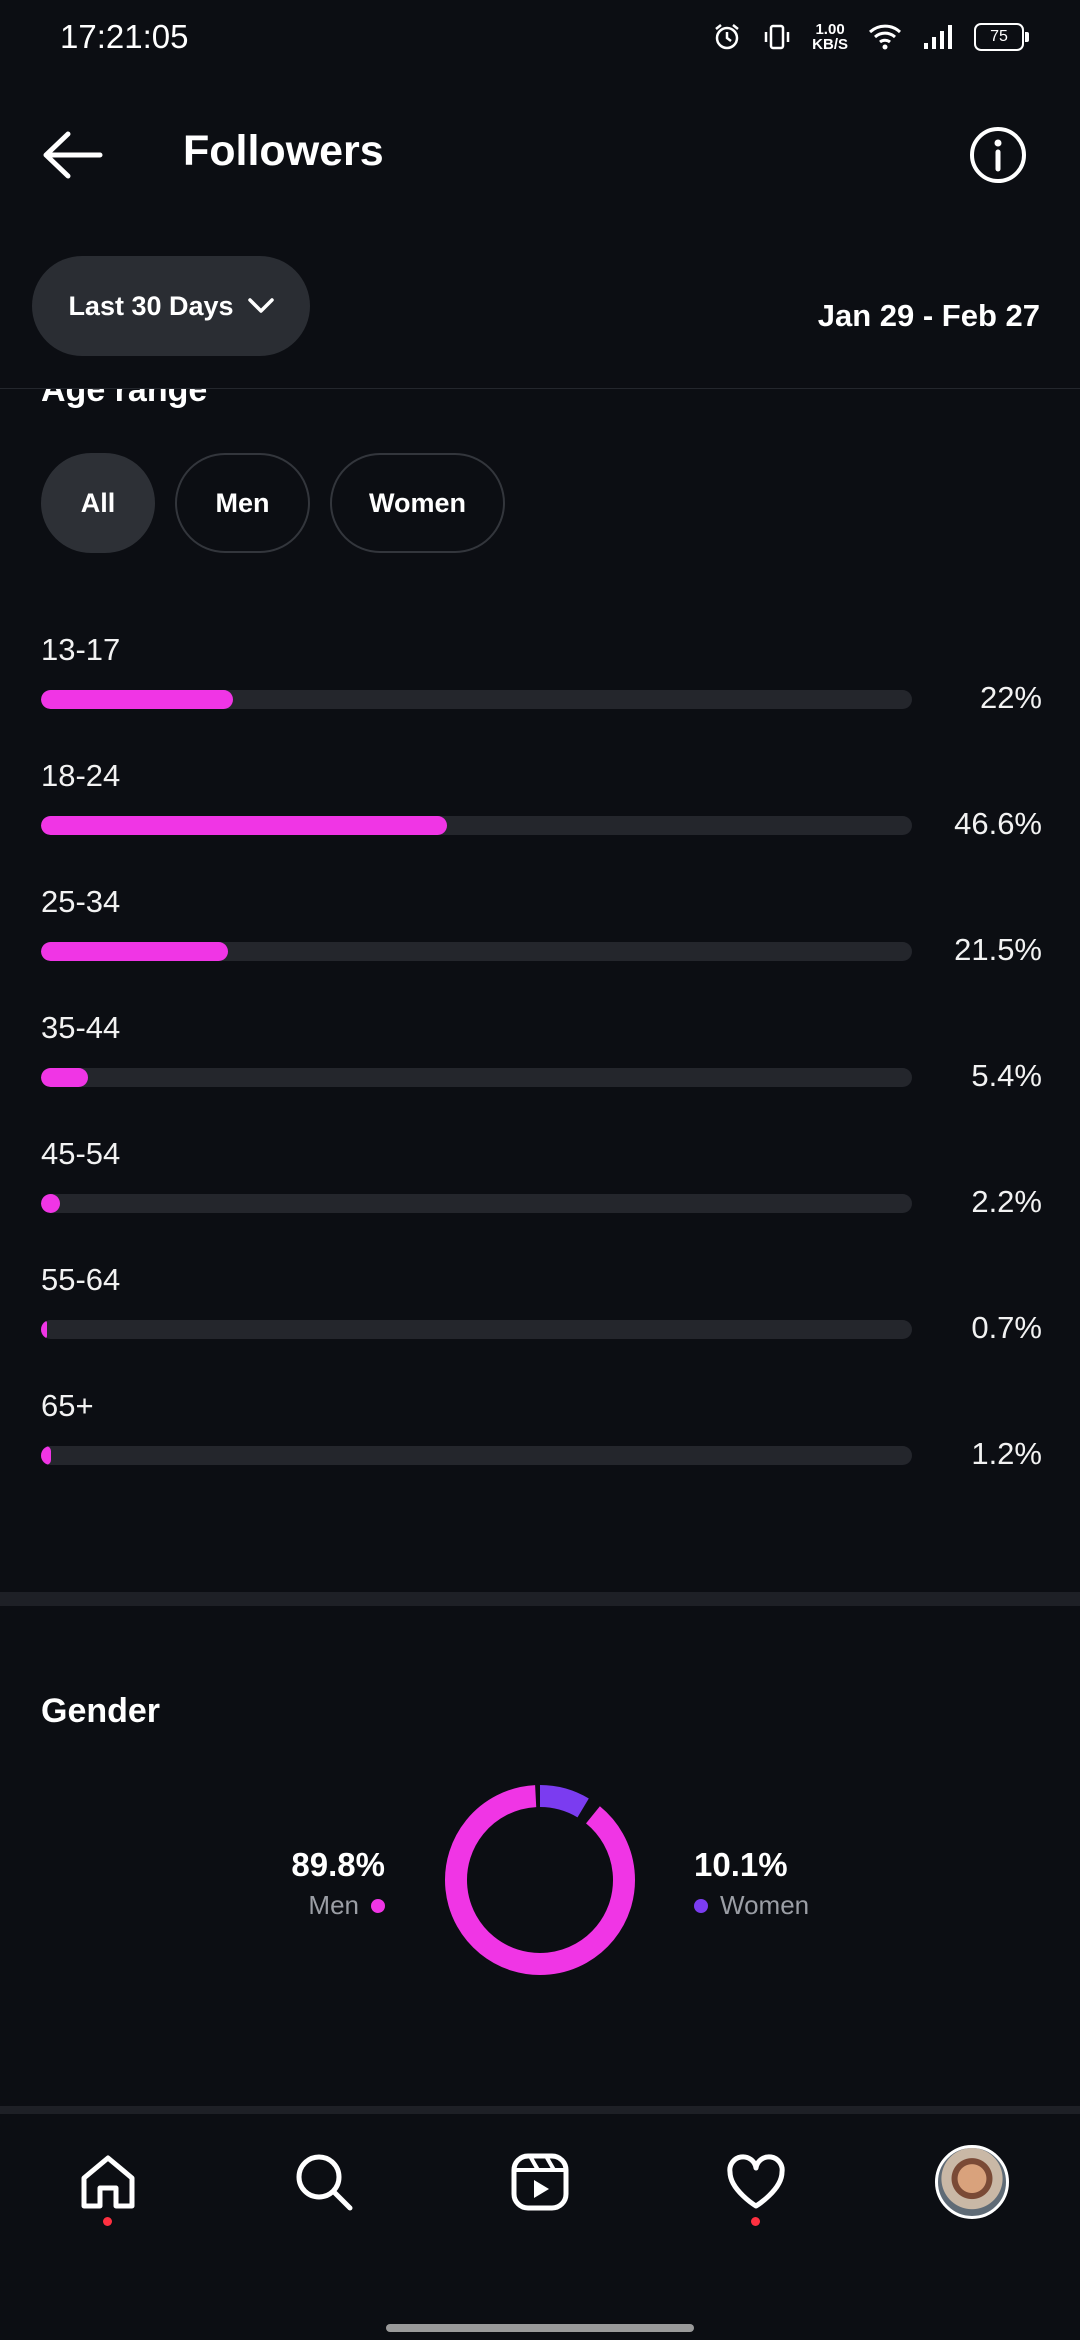  Describe the element at coordinates (283, 151) in the screenshot. I see `page-title: Followers` at that location.